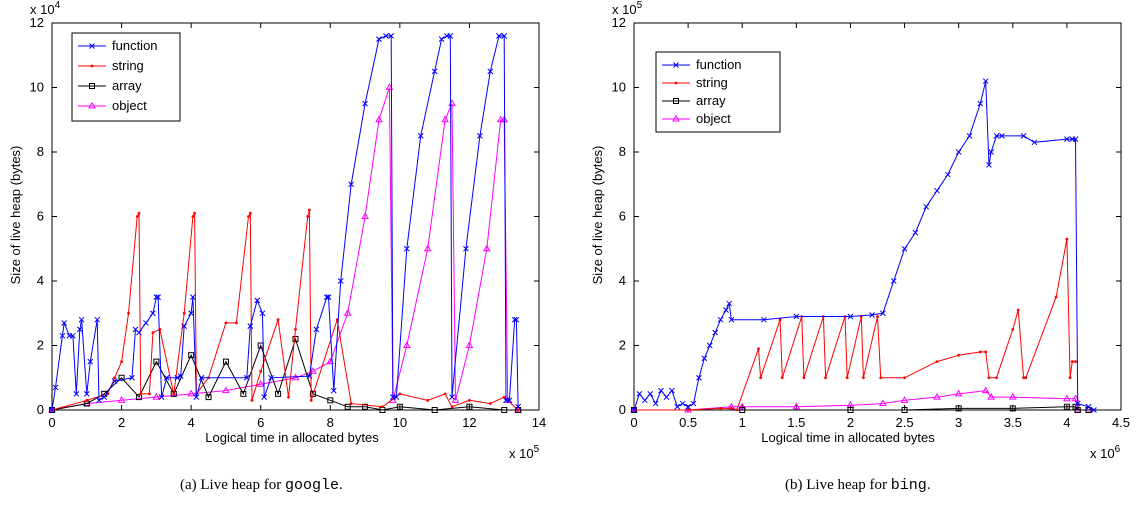 Image resolution: width=1137 pixels, height=505 pixels. What do you see at coordinates (1105, 452) in the screenshot?
I see `x-multiplier: x 106` at bounding box center [1105, 452].